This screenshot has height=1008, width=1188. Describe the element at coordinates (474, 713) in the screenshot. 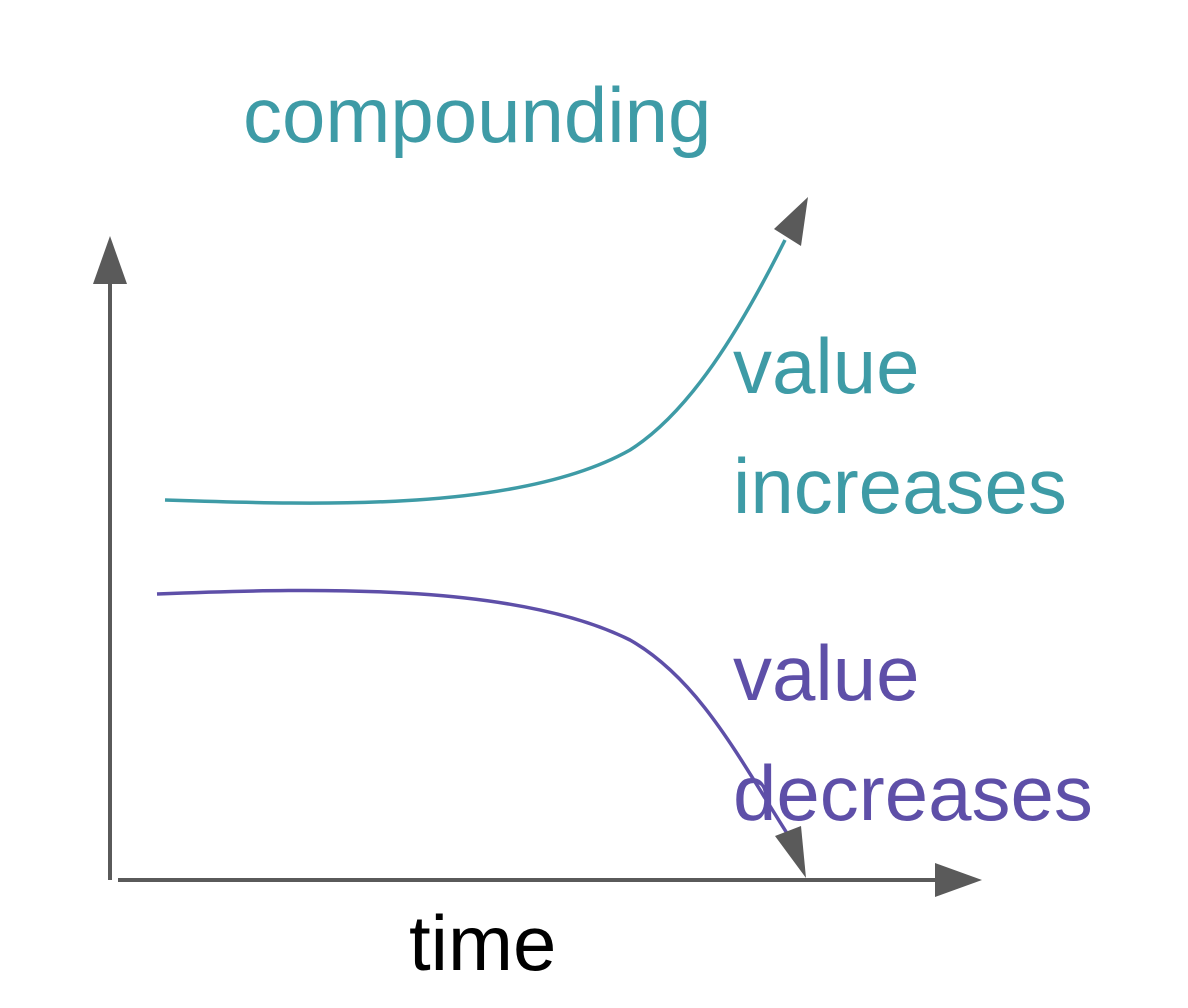

I see `decrease-curve` at that location.